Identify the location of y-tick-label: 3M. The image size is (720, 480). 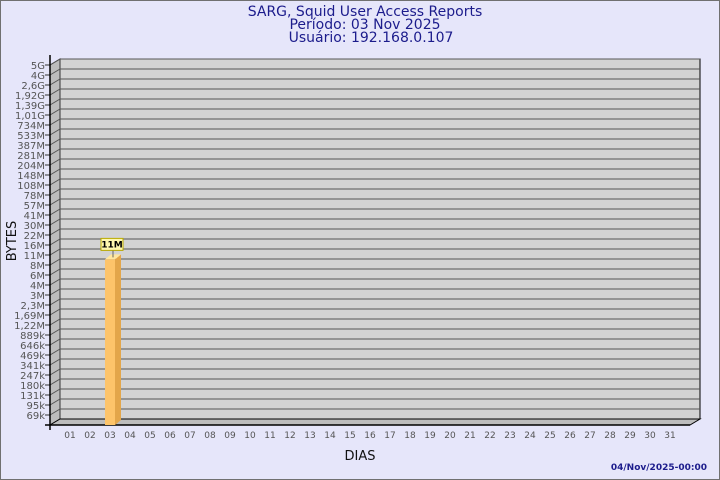
(37, 296).